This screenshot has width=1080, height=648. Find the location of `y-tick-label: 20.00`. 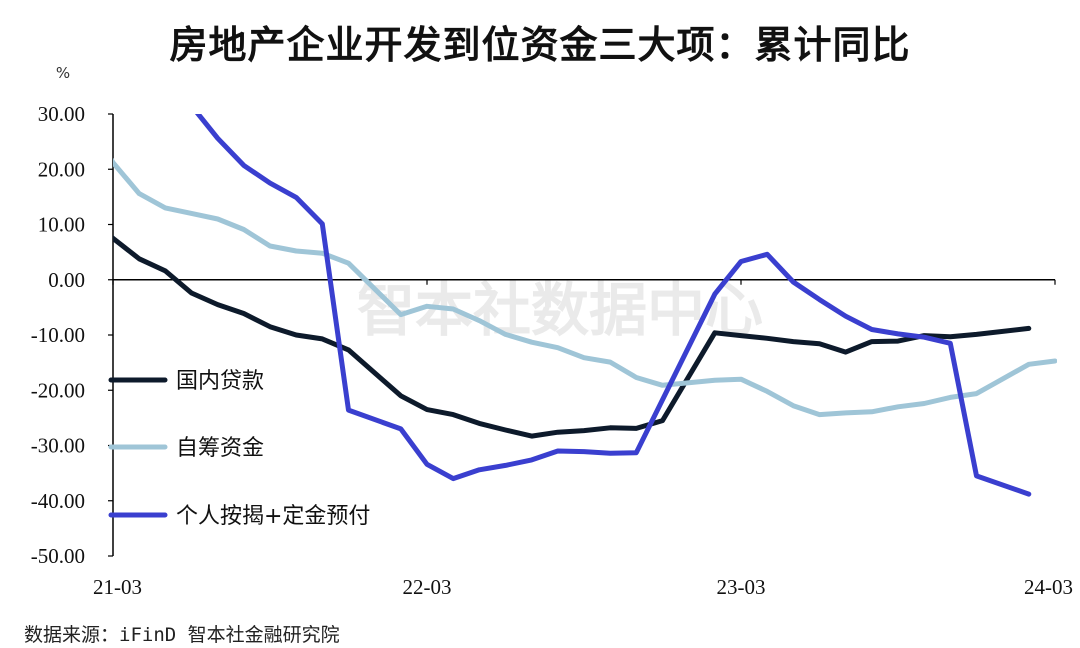

y-tick-label: 20.00 is located at coordinates (61, 169).